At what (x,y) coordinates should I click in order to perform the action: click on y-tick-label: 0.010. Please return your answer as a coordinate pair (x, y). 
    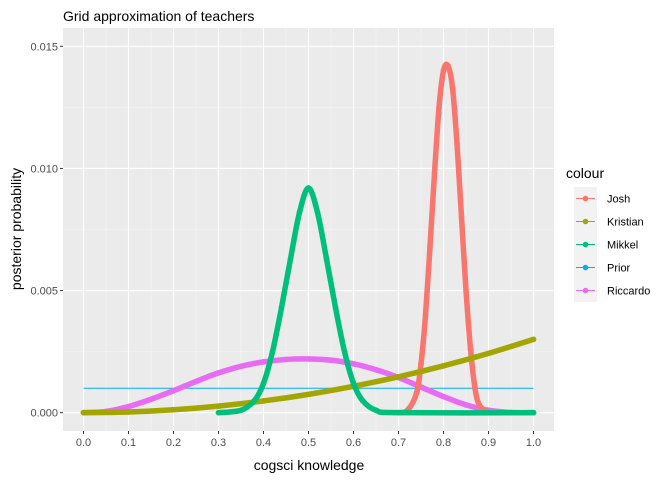
    Looking at the image, I should click on (44, 169).